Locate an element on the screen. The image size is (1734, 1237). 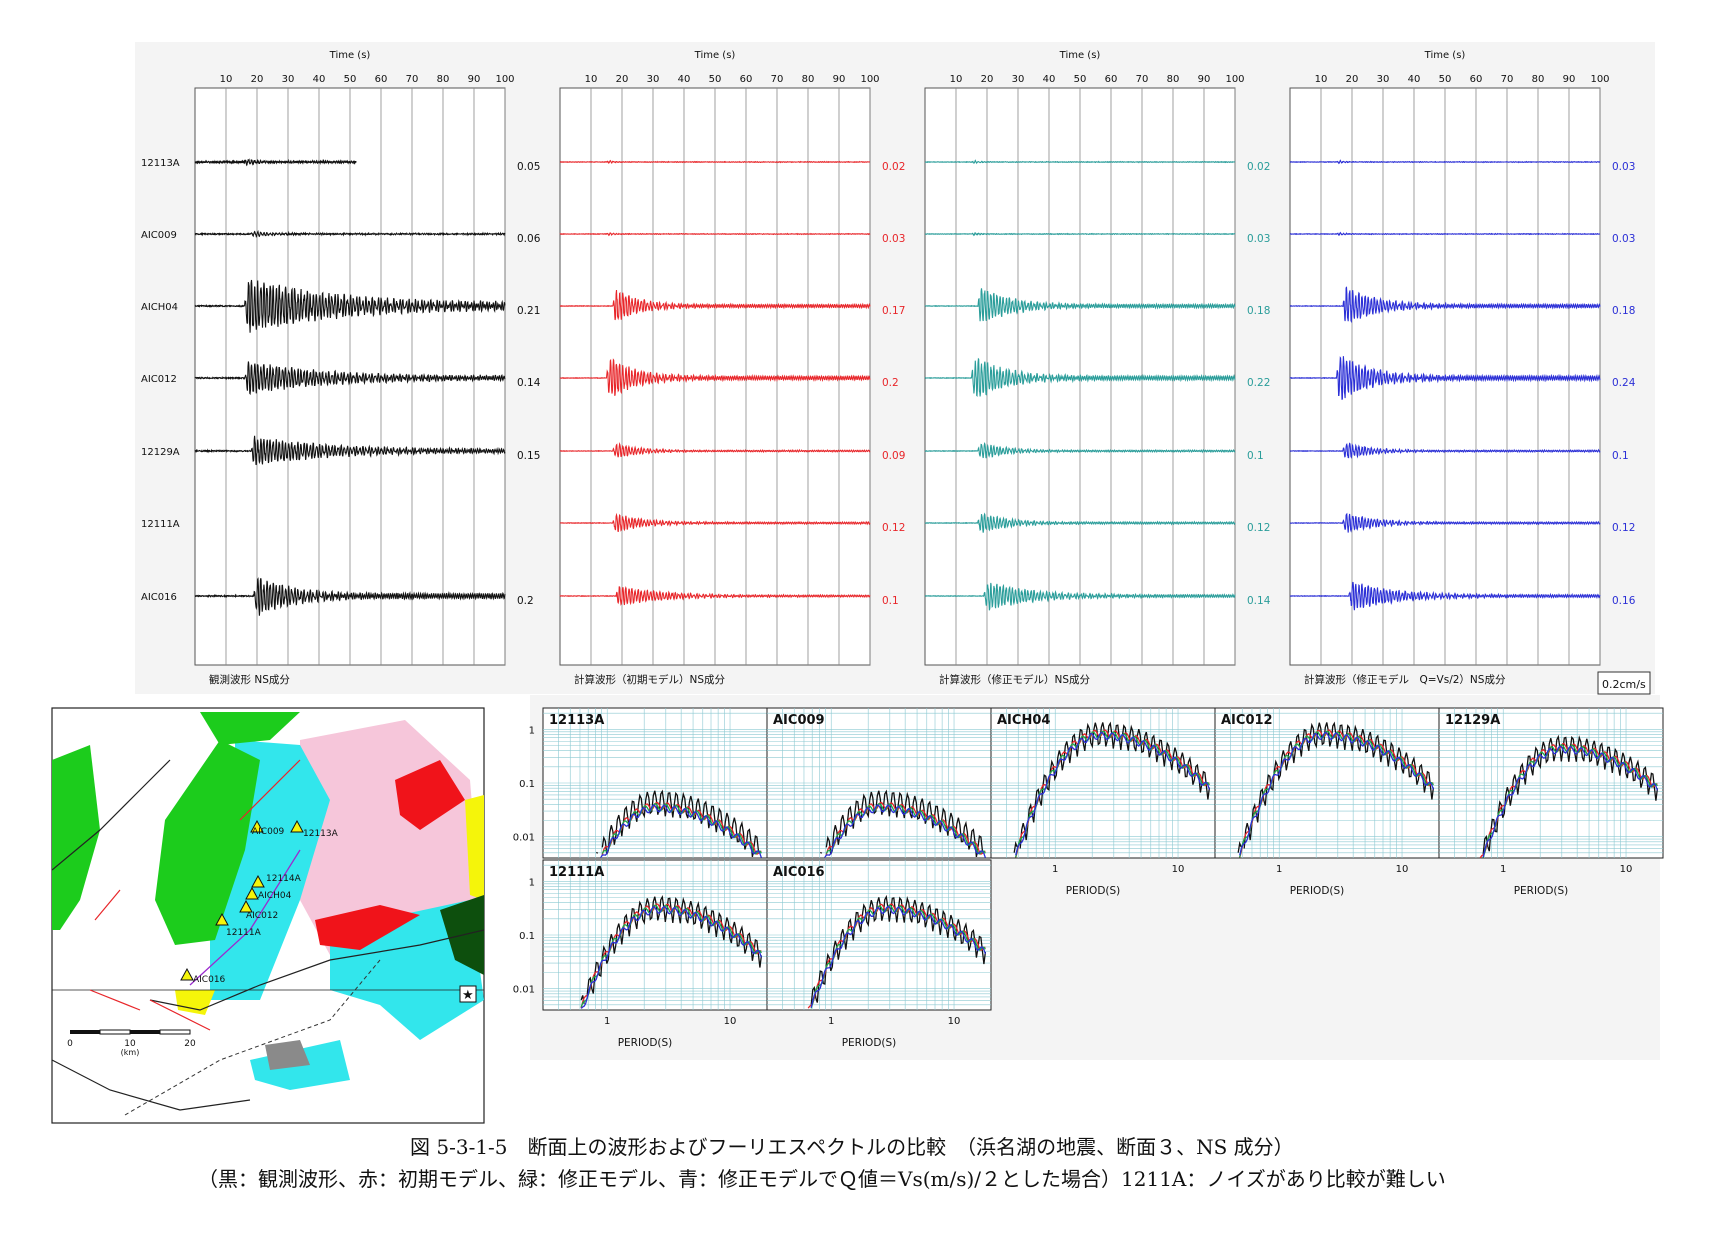
spectrum-panel-12129A: 12129A 1 10 PERIOD(S) is located at coordinates (1551, 802).